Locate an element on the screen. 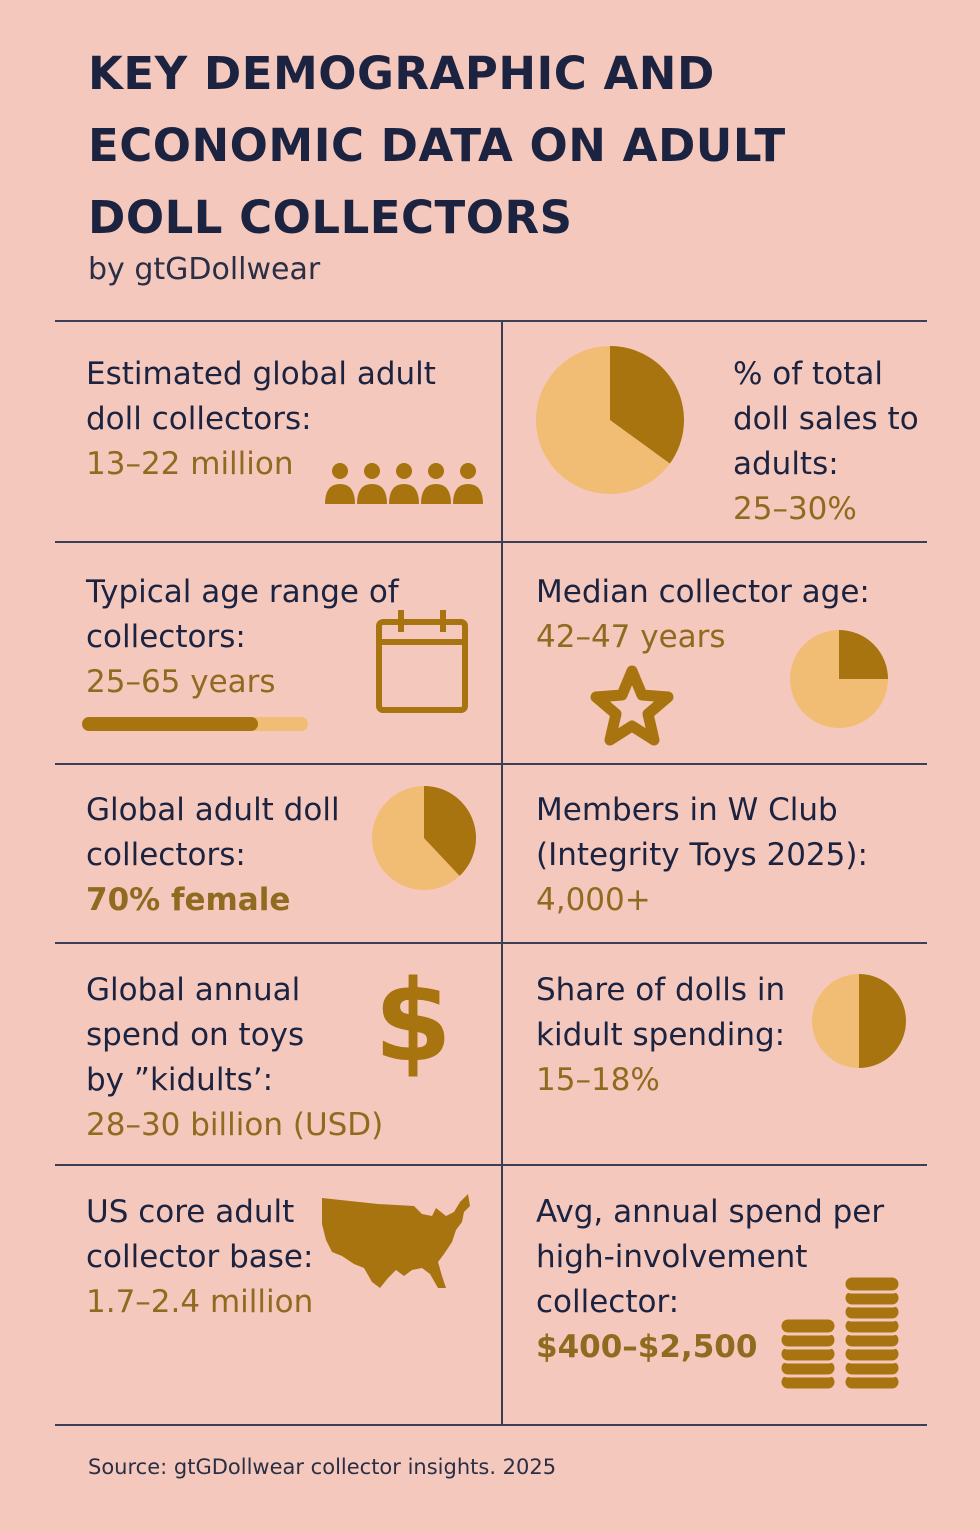 This screenshot has width=980, height=1533. cell-label: Avg, annual spend per is located at coordinates (710, 1212).